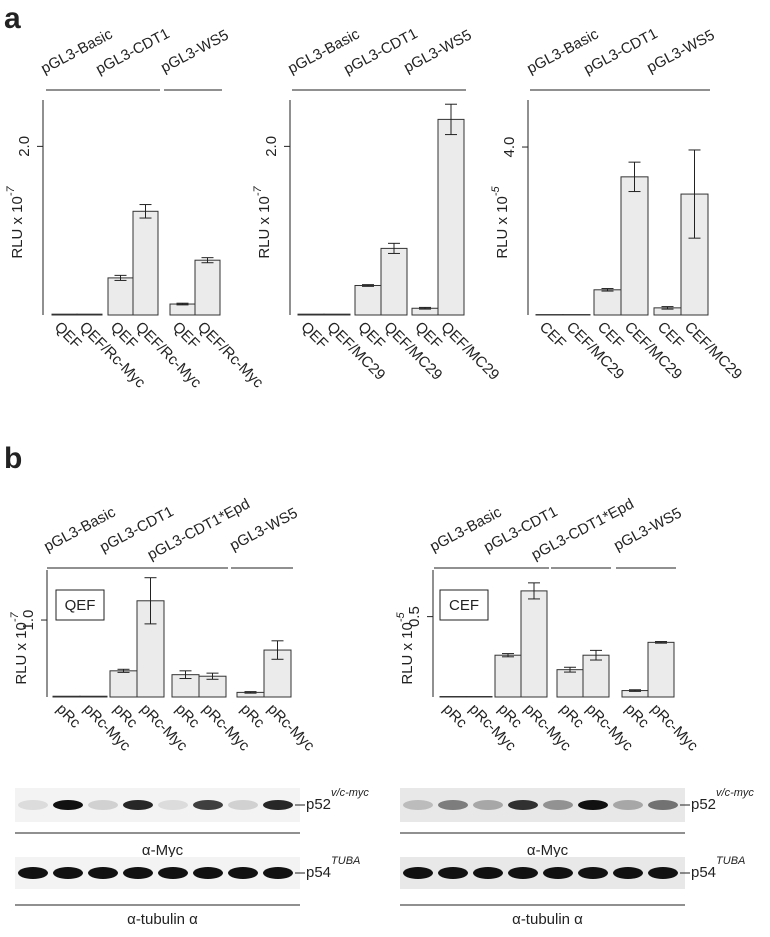 This screenshot has height=937, width=770. Describe the element at coordinates (12, 18) in the screenshot. I see `panel-label: a` at that location.